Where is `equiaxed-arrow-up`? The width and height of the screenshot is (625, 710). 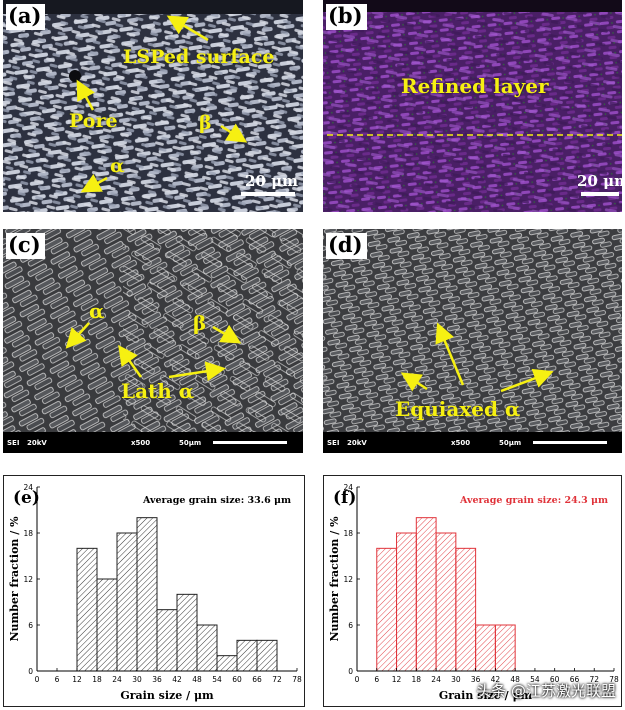 equiaxed-arrow-up is located at coordinates (450, 354).